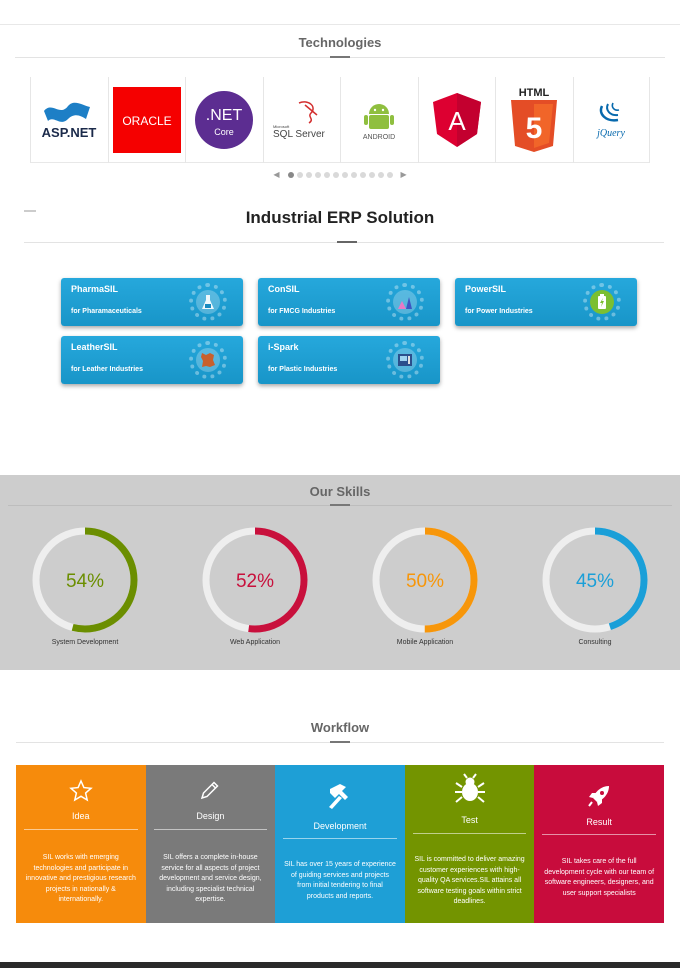 The image size is (680, 968). Describe the element at coordinates (224, 132) in the screenshot. I see `svg-text: Core` at that location.